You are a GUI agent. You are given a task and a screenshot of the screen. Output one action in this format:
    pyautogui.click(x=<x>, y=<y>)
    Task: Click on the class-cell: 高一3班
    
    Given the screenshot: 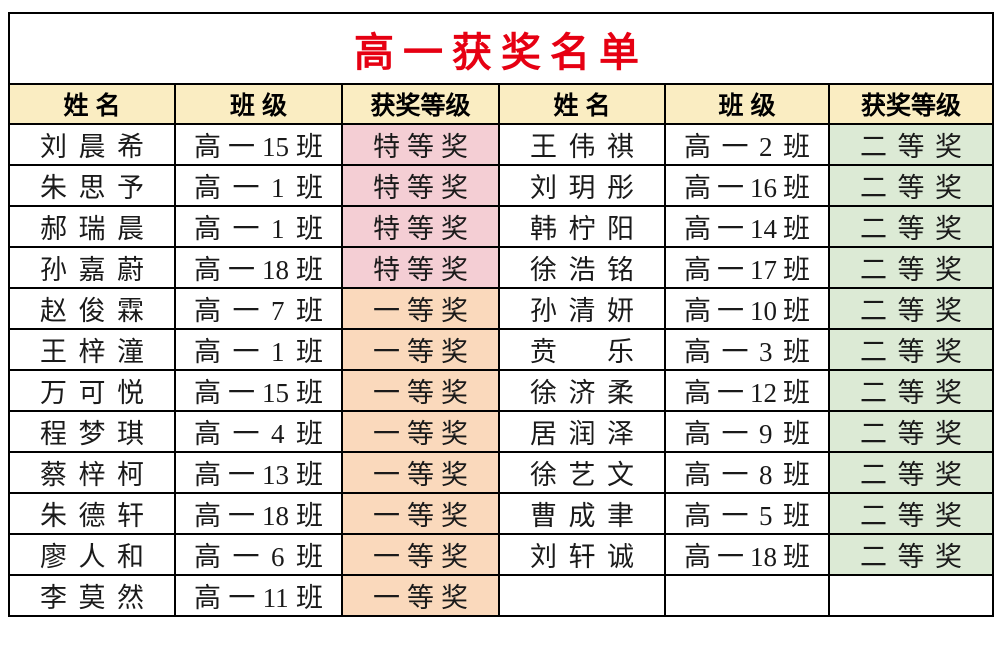 What is the action you would take?
    pyautogui.click(x=747, y=349)
    